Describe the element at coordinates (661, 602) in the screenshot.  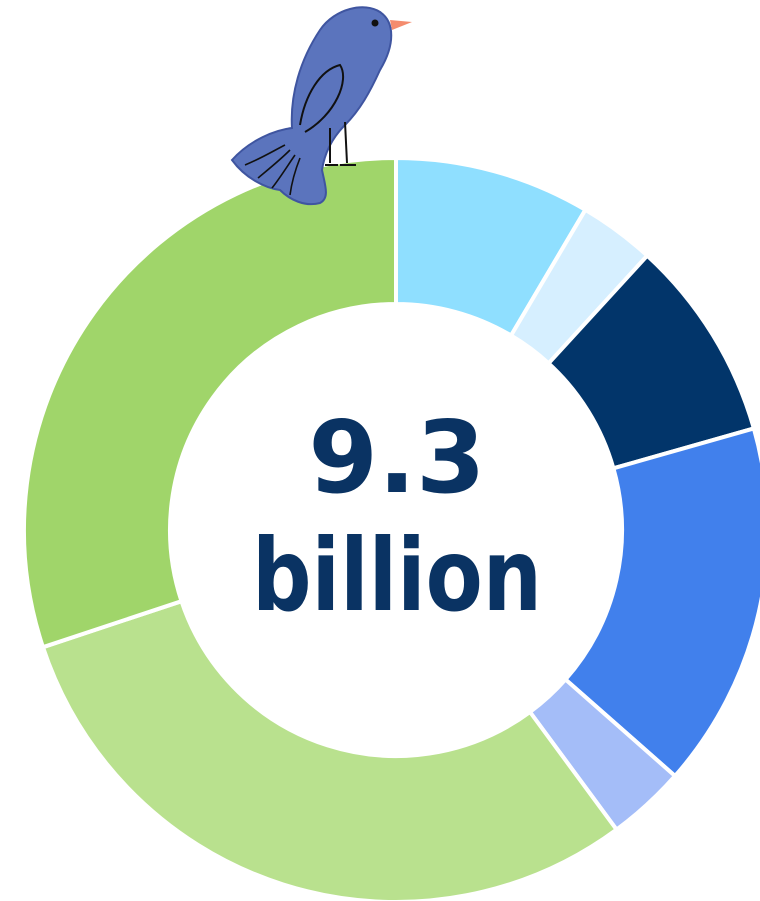
I see `donut-slice` at that location.